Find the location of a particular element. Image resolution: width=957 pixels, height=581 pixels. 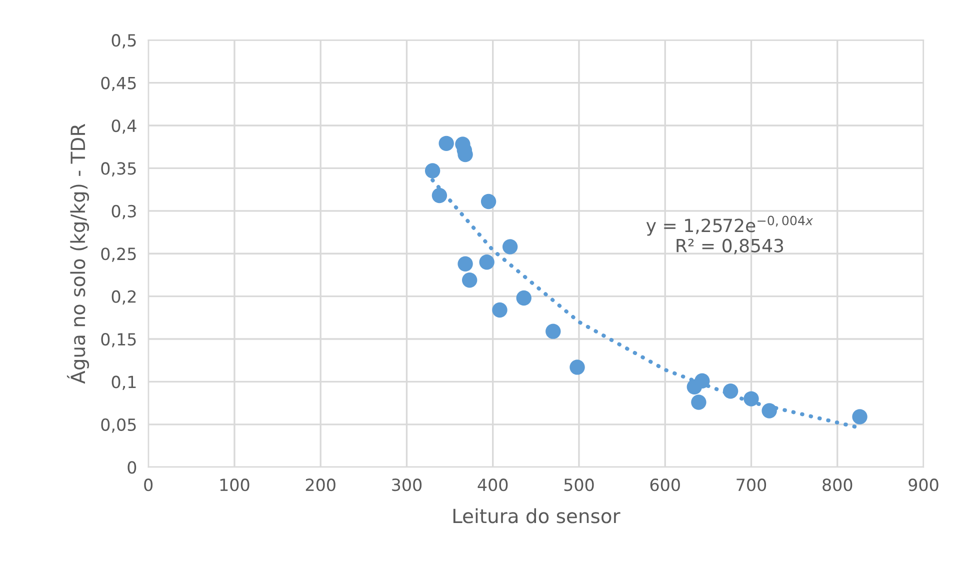

x-axis-title: Leitura do sensor is located at coordinates (536, 516).